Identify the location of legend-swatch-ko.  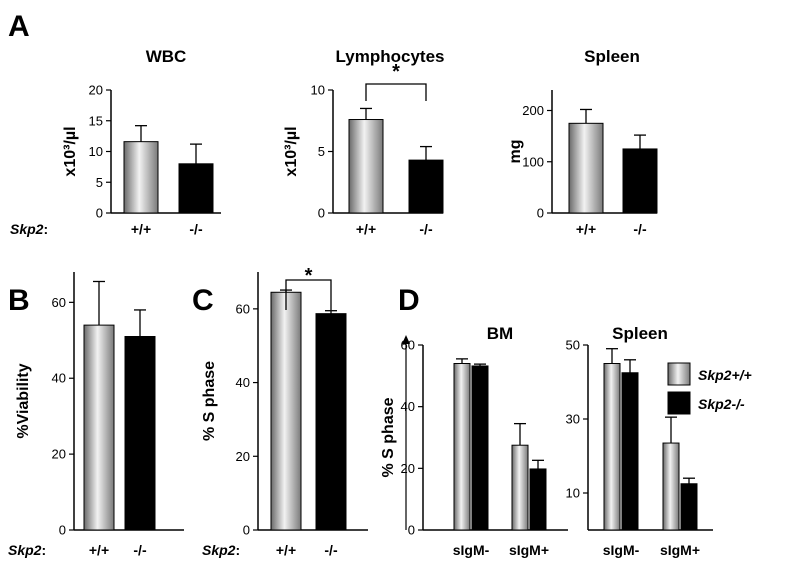
(679, 403).